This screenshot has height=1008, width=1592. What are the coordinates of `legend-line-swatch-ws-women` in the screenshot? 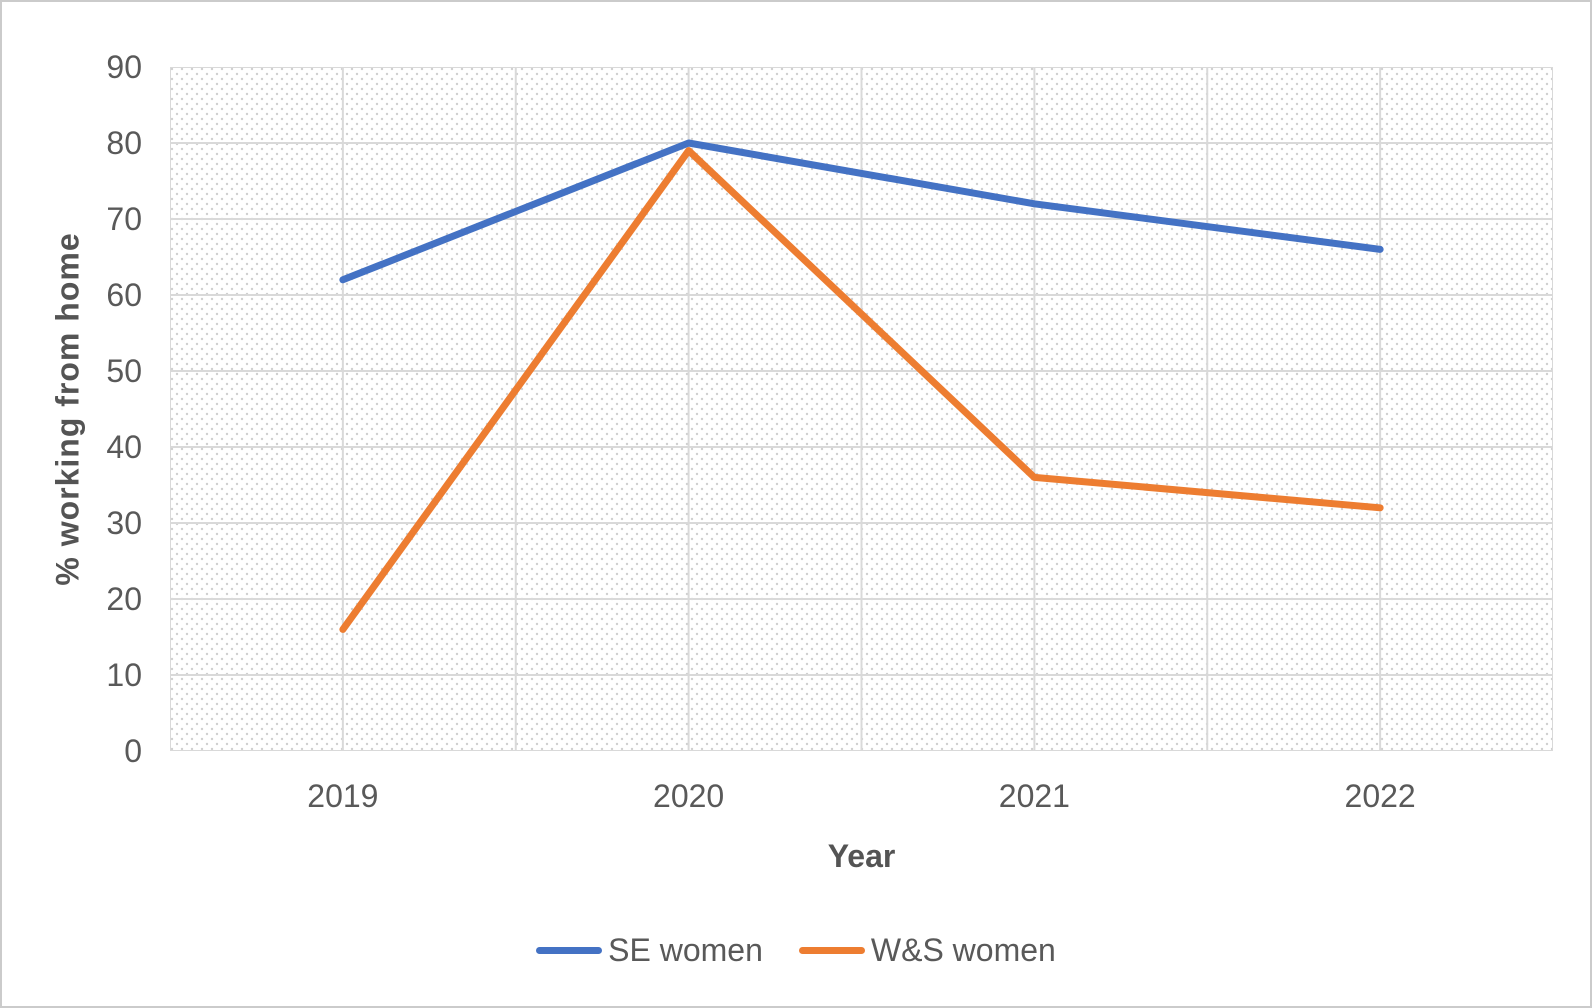 It's located at (831, 950).